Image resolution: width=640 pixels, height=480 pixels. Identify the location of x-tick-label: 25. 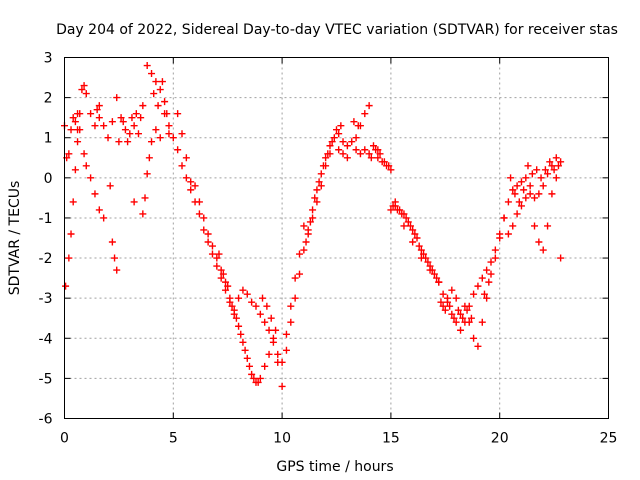
(609, 439).